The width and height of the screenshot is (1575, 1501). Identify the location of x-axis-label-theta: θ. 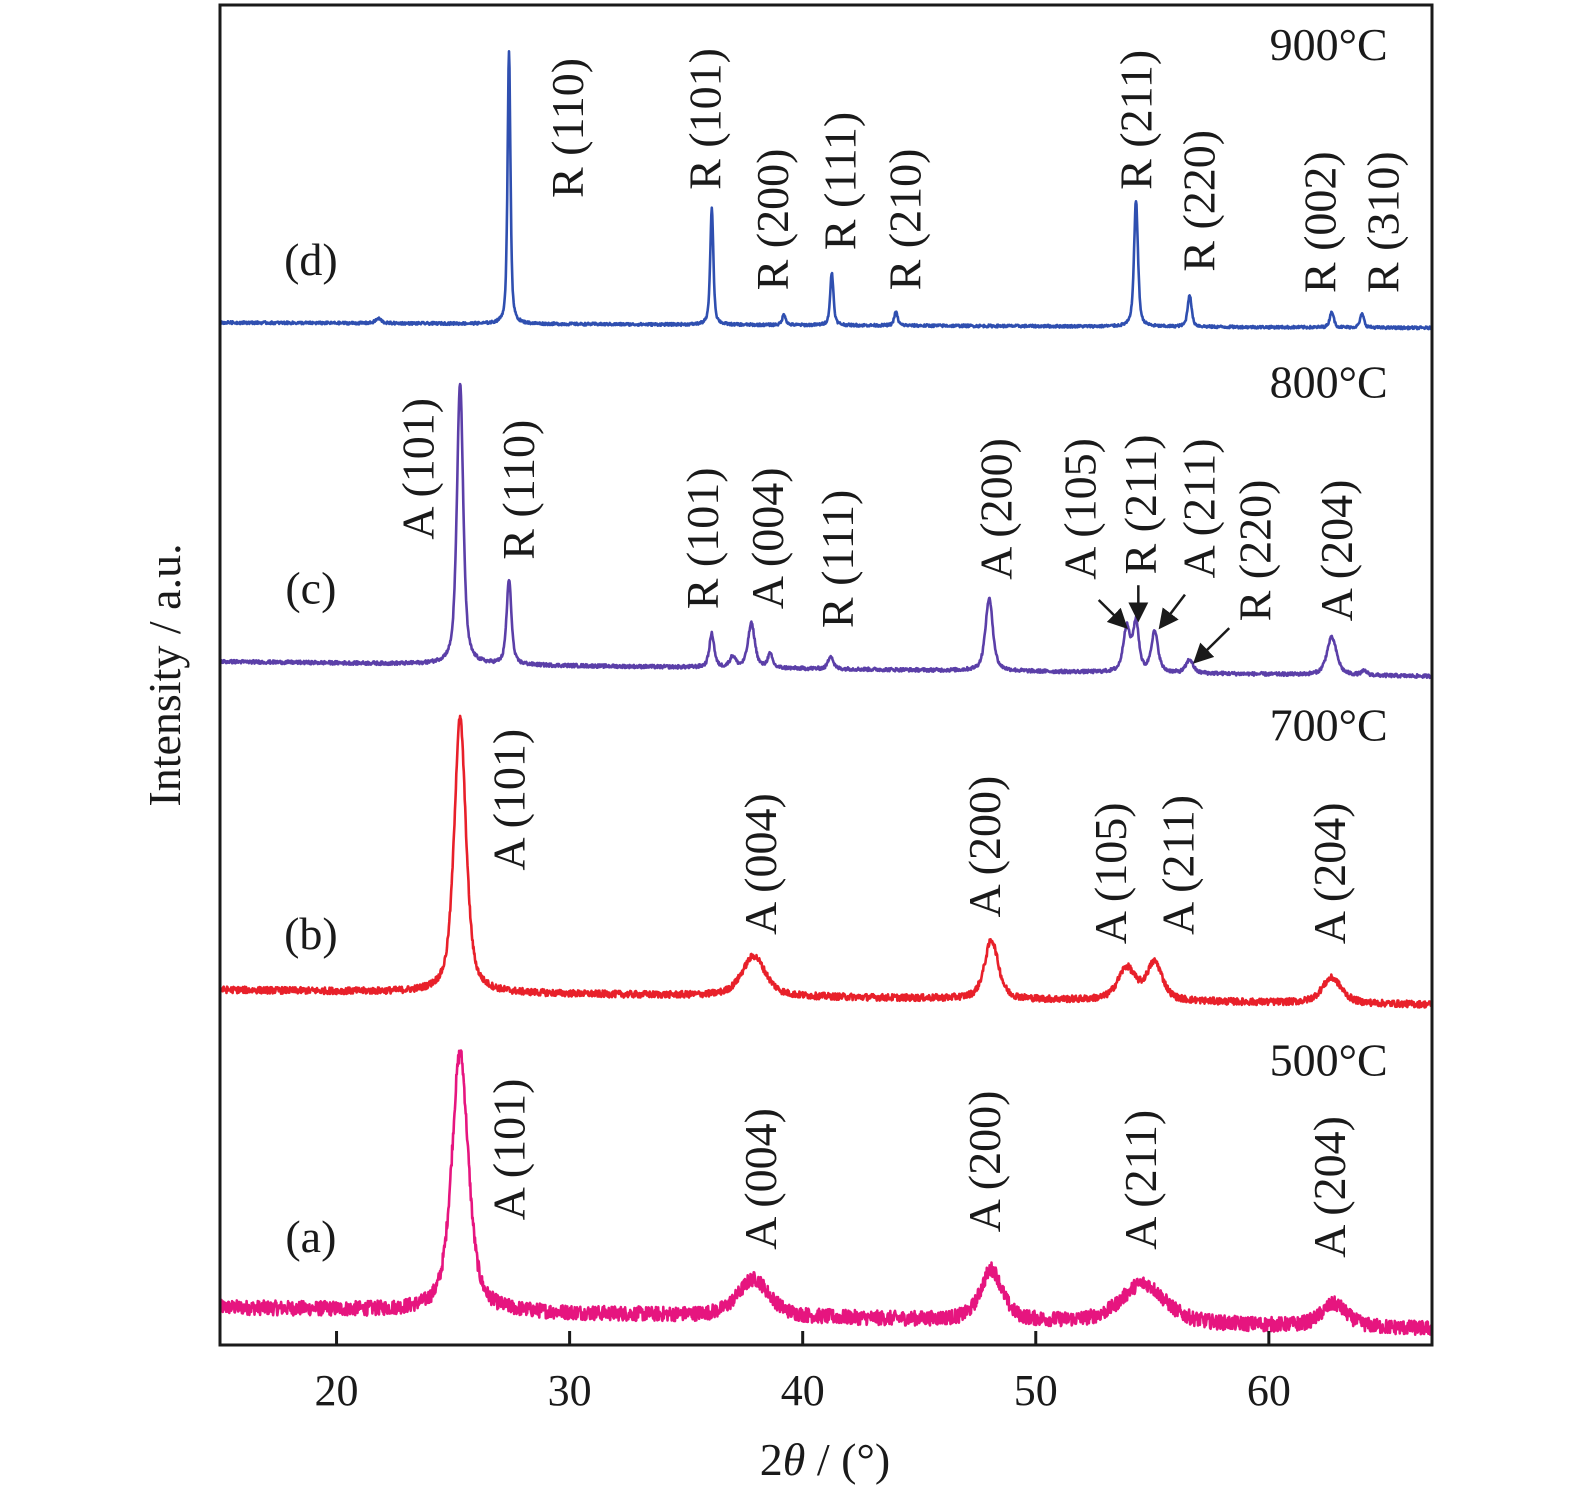
(794, 1459).